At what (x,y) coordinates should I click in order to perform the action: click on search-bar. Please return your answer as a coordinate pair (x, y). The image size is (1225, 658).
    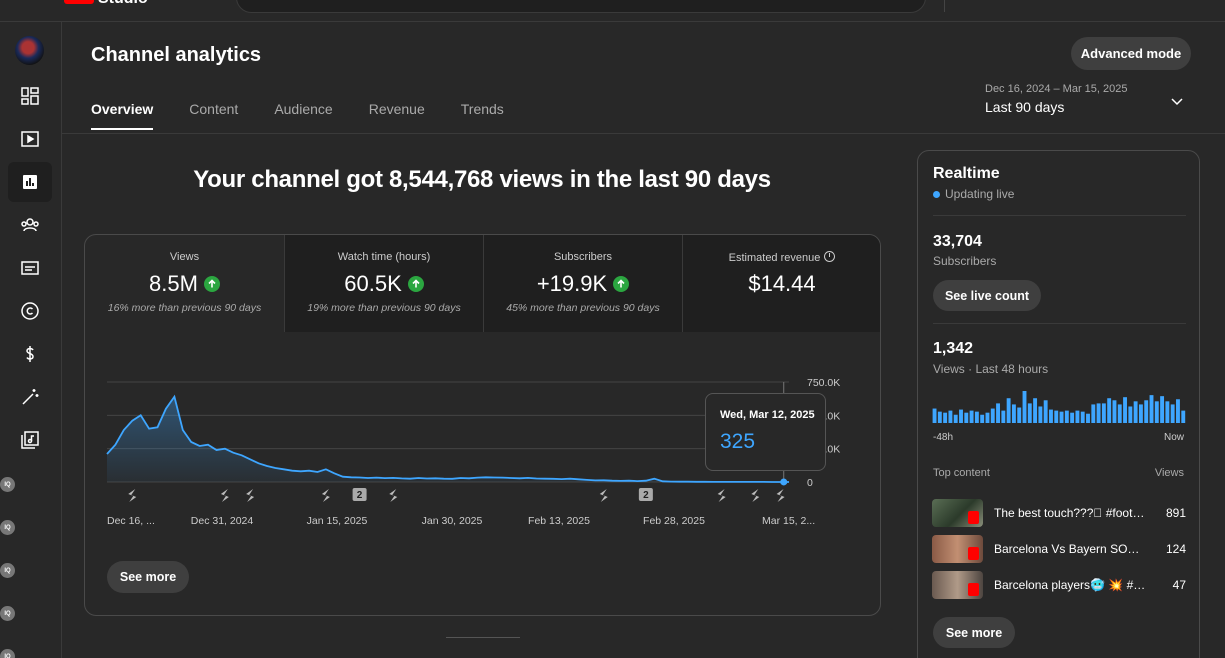
    Looking at the image, I should click on (581, 6).